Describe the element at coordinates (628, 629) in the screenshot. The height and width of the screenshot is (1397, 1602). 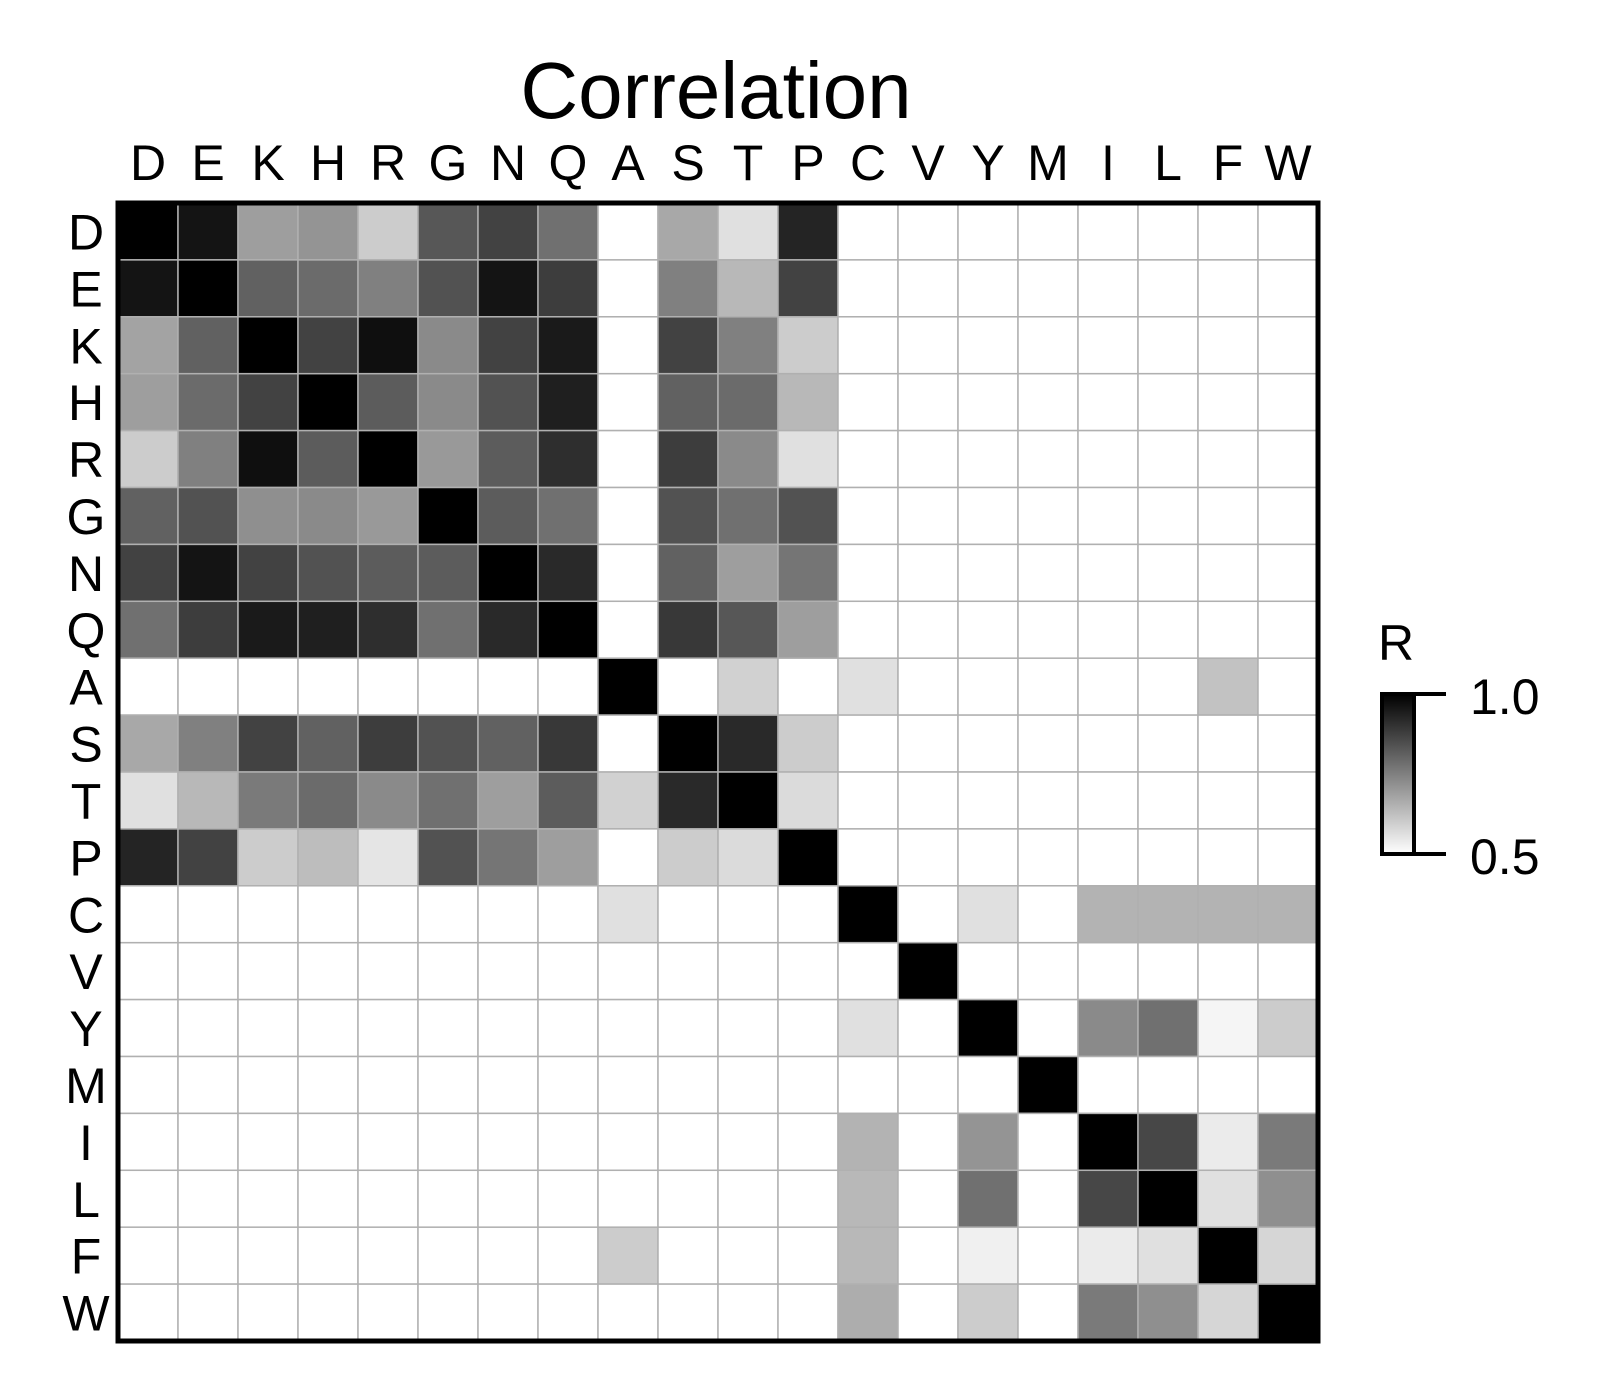
I see `cell-Q-A` at that location.